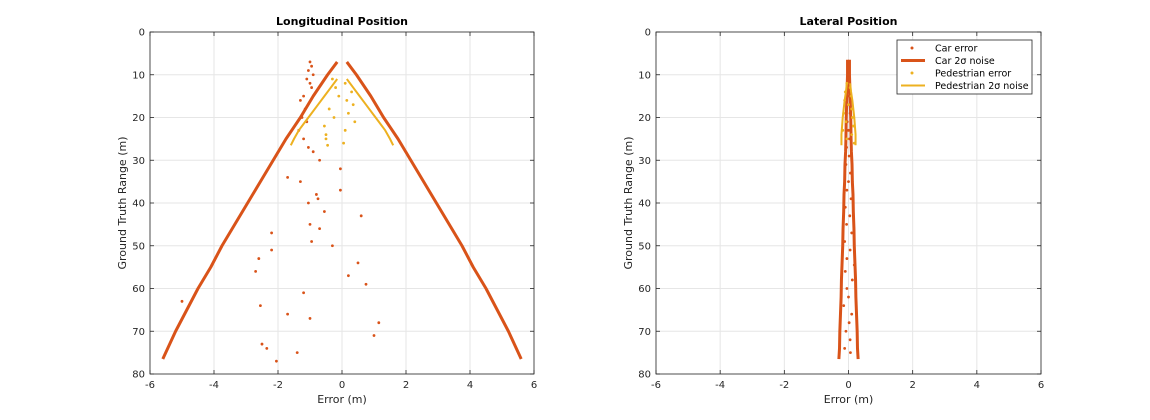 Image resolution: width=1150 pixels, height=420 pixels. I want to click on legend-entry-car-2sigma-noise: Car 2σ noise, so click(948, 61).